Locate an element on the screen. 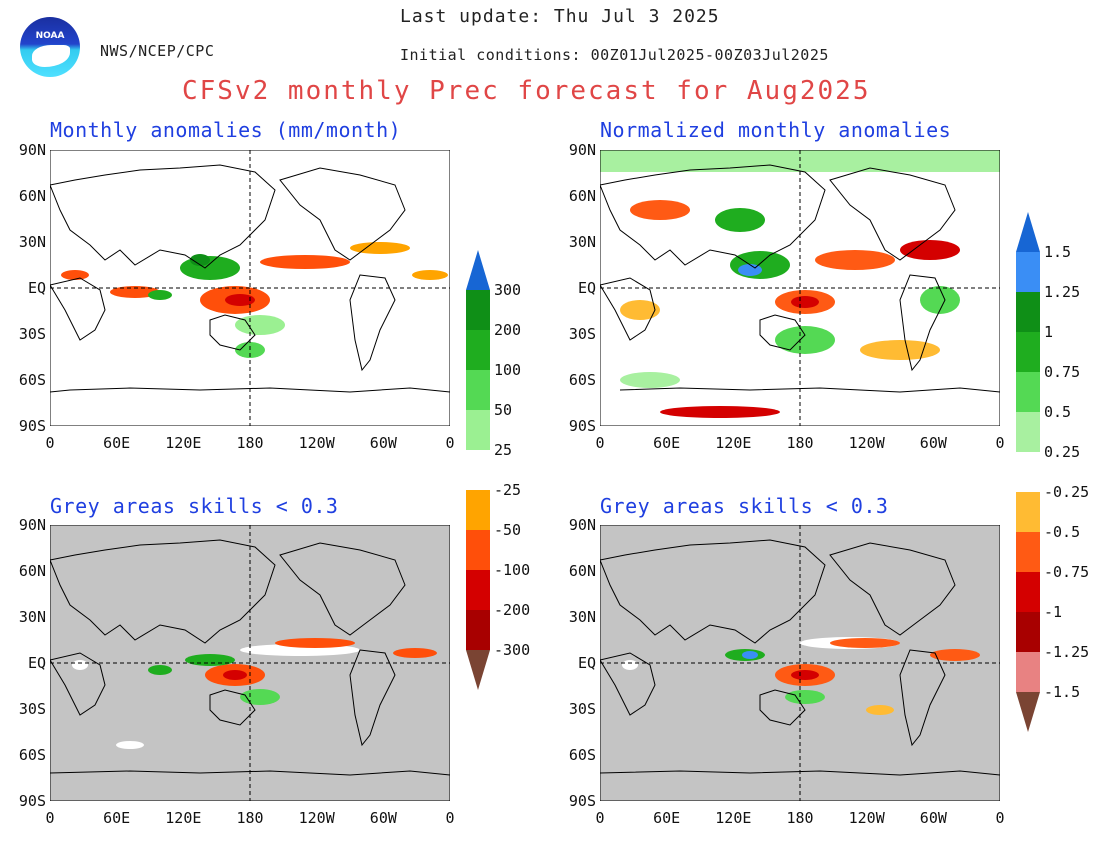 This screenshot has height=850, width=1100. colorbar-tick-label: -200 is located at coordinates (512, 610).